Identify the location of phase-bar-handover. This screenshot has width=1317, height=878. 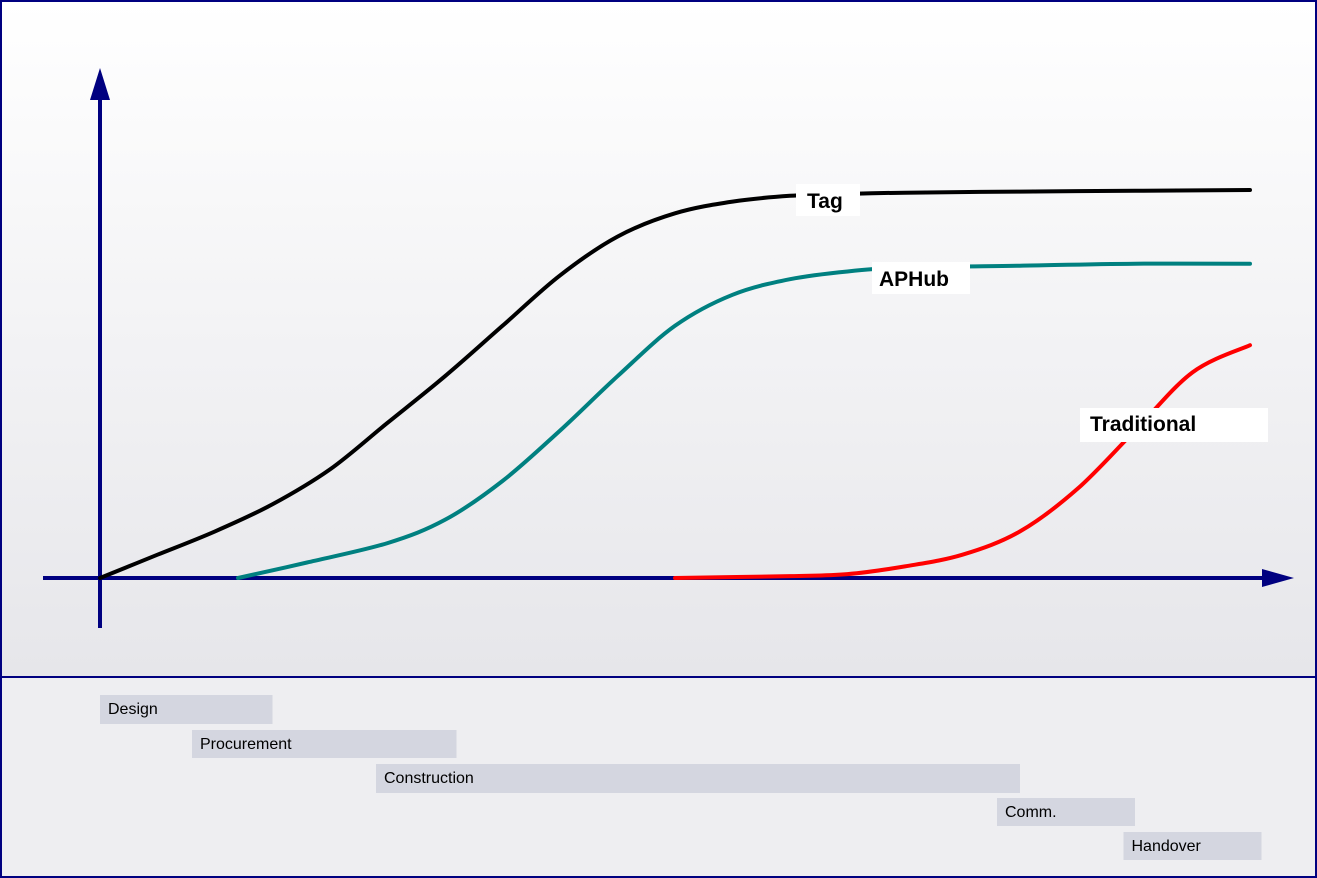
(1192, 846).